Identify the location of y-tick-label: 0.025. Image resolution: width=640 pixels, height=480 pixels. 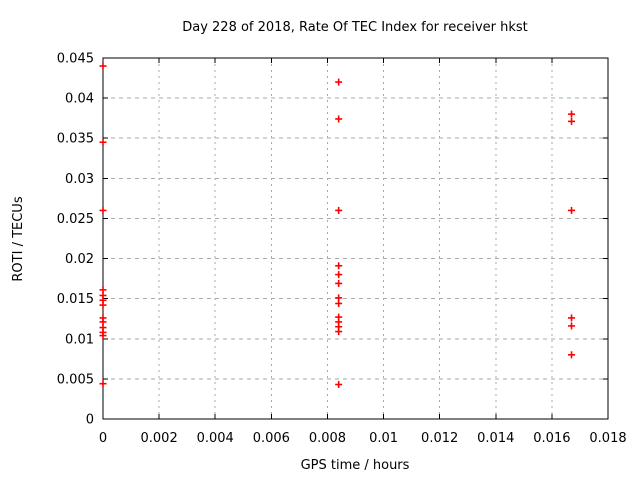
(75, 219).